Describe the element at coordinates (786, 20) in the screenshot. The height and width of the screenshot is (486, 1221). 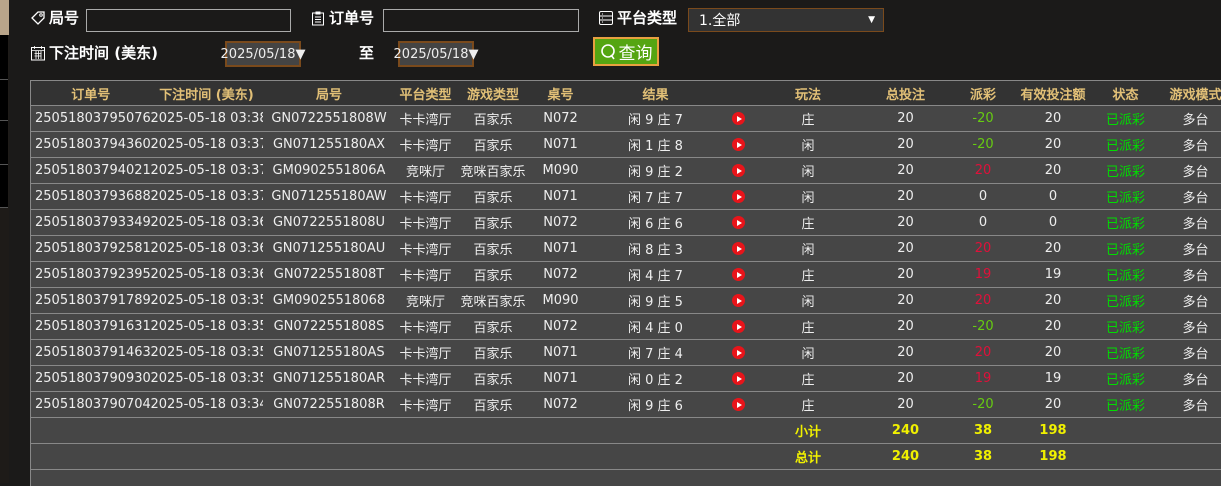
I see `platform-select: 1.全部 ▼` at that location.